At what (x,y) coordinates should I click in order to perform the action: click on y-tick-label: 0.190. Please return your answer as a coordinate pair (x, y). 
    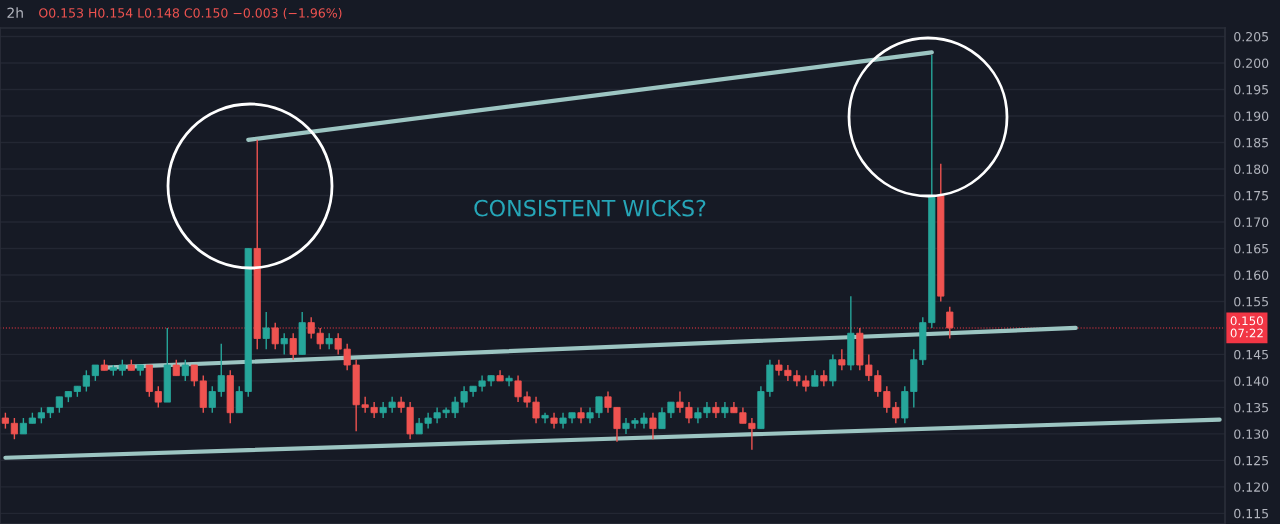
    Looking at the image, I should click on (1251, 116).